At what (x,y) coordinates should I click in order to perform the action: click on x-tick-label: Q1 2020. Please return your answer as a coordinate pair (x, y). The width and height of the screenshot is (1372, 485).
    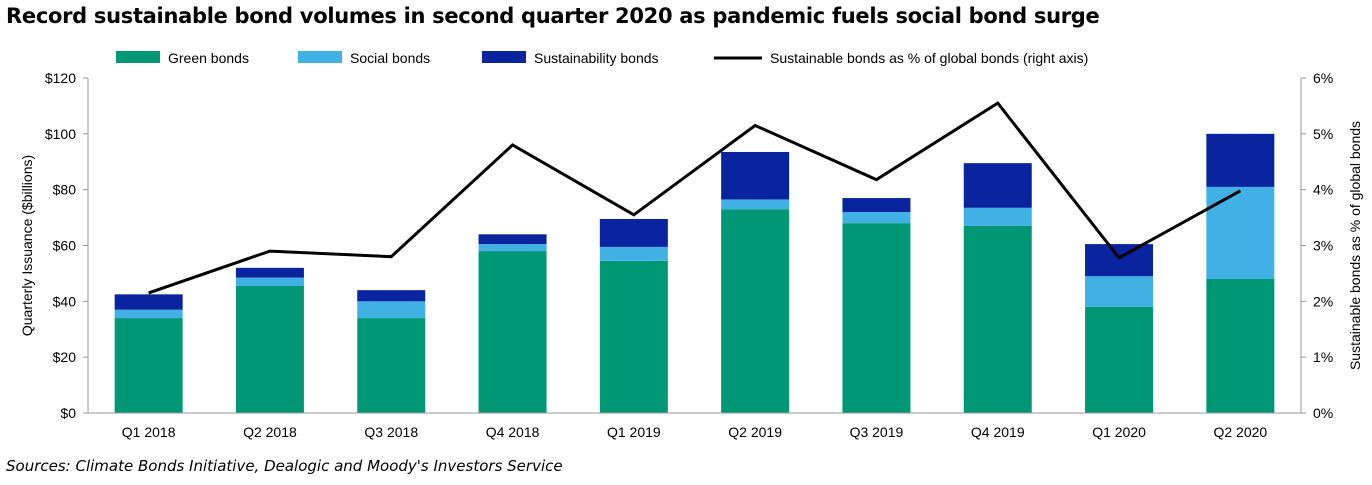
    Looking at the image, I should click on (1119, 432).